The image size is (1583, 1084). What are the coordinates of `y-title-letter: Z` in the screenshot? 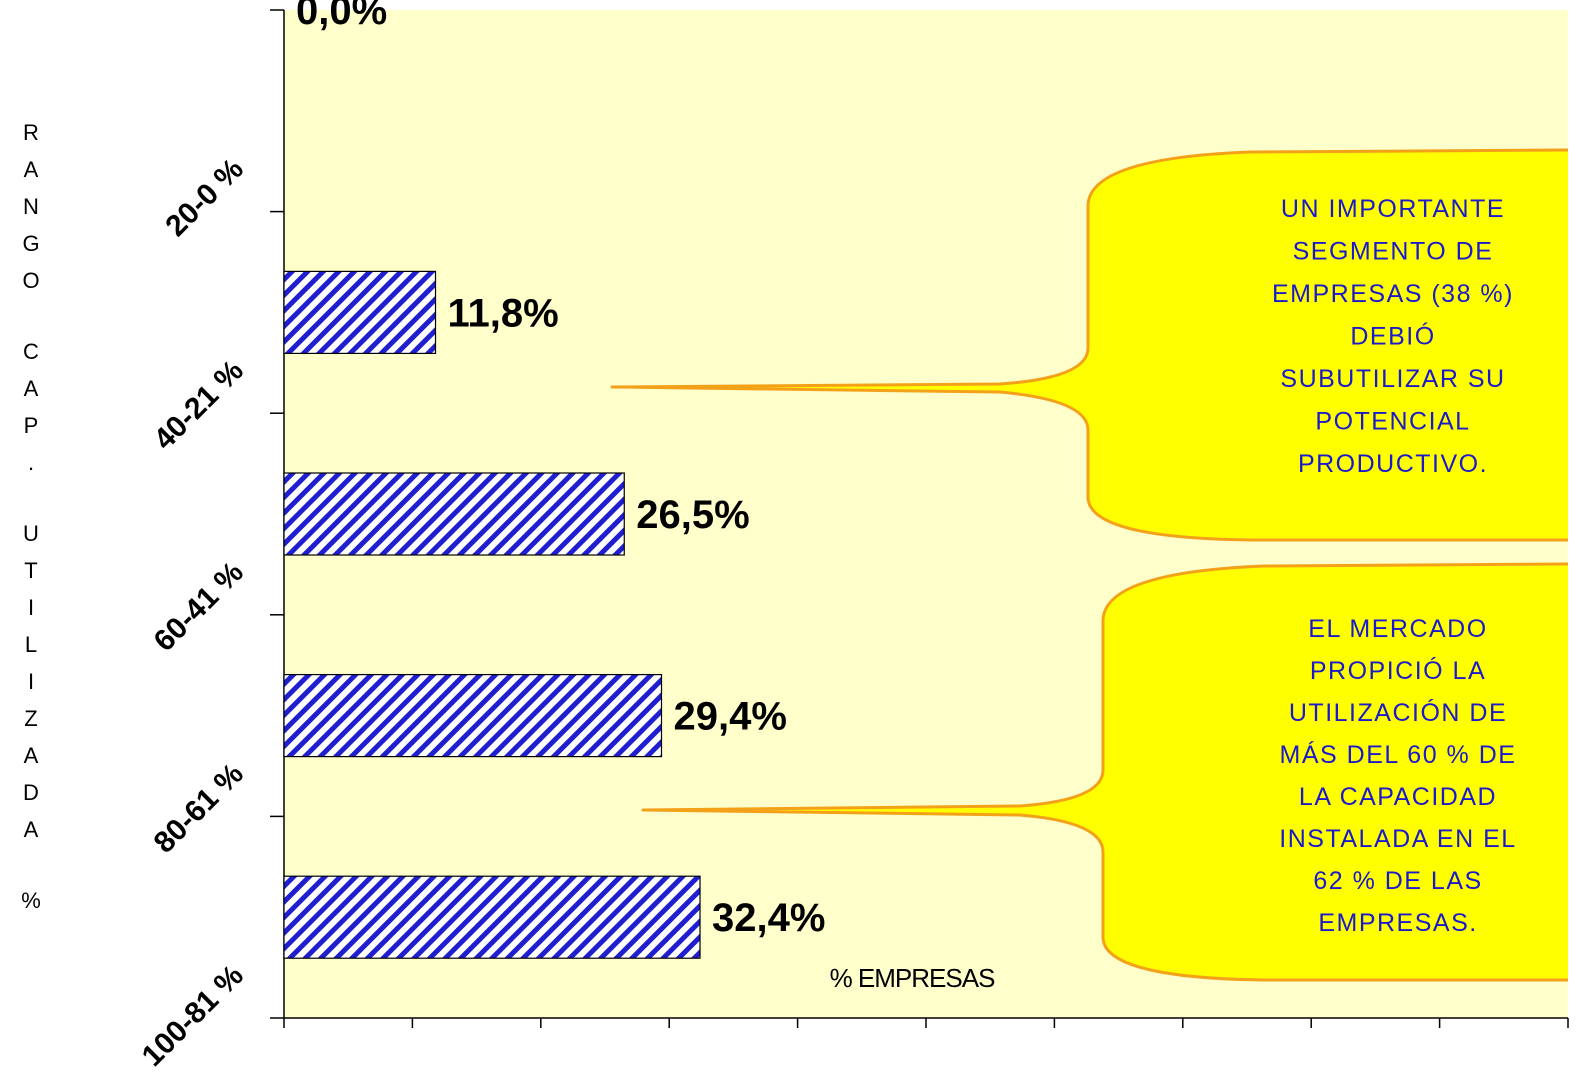 It's located at (30, 718).